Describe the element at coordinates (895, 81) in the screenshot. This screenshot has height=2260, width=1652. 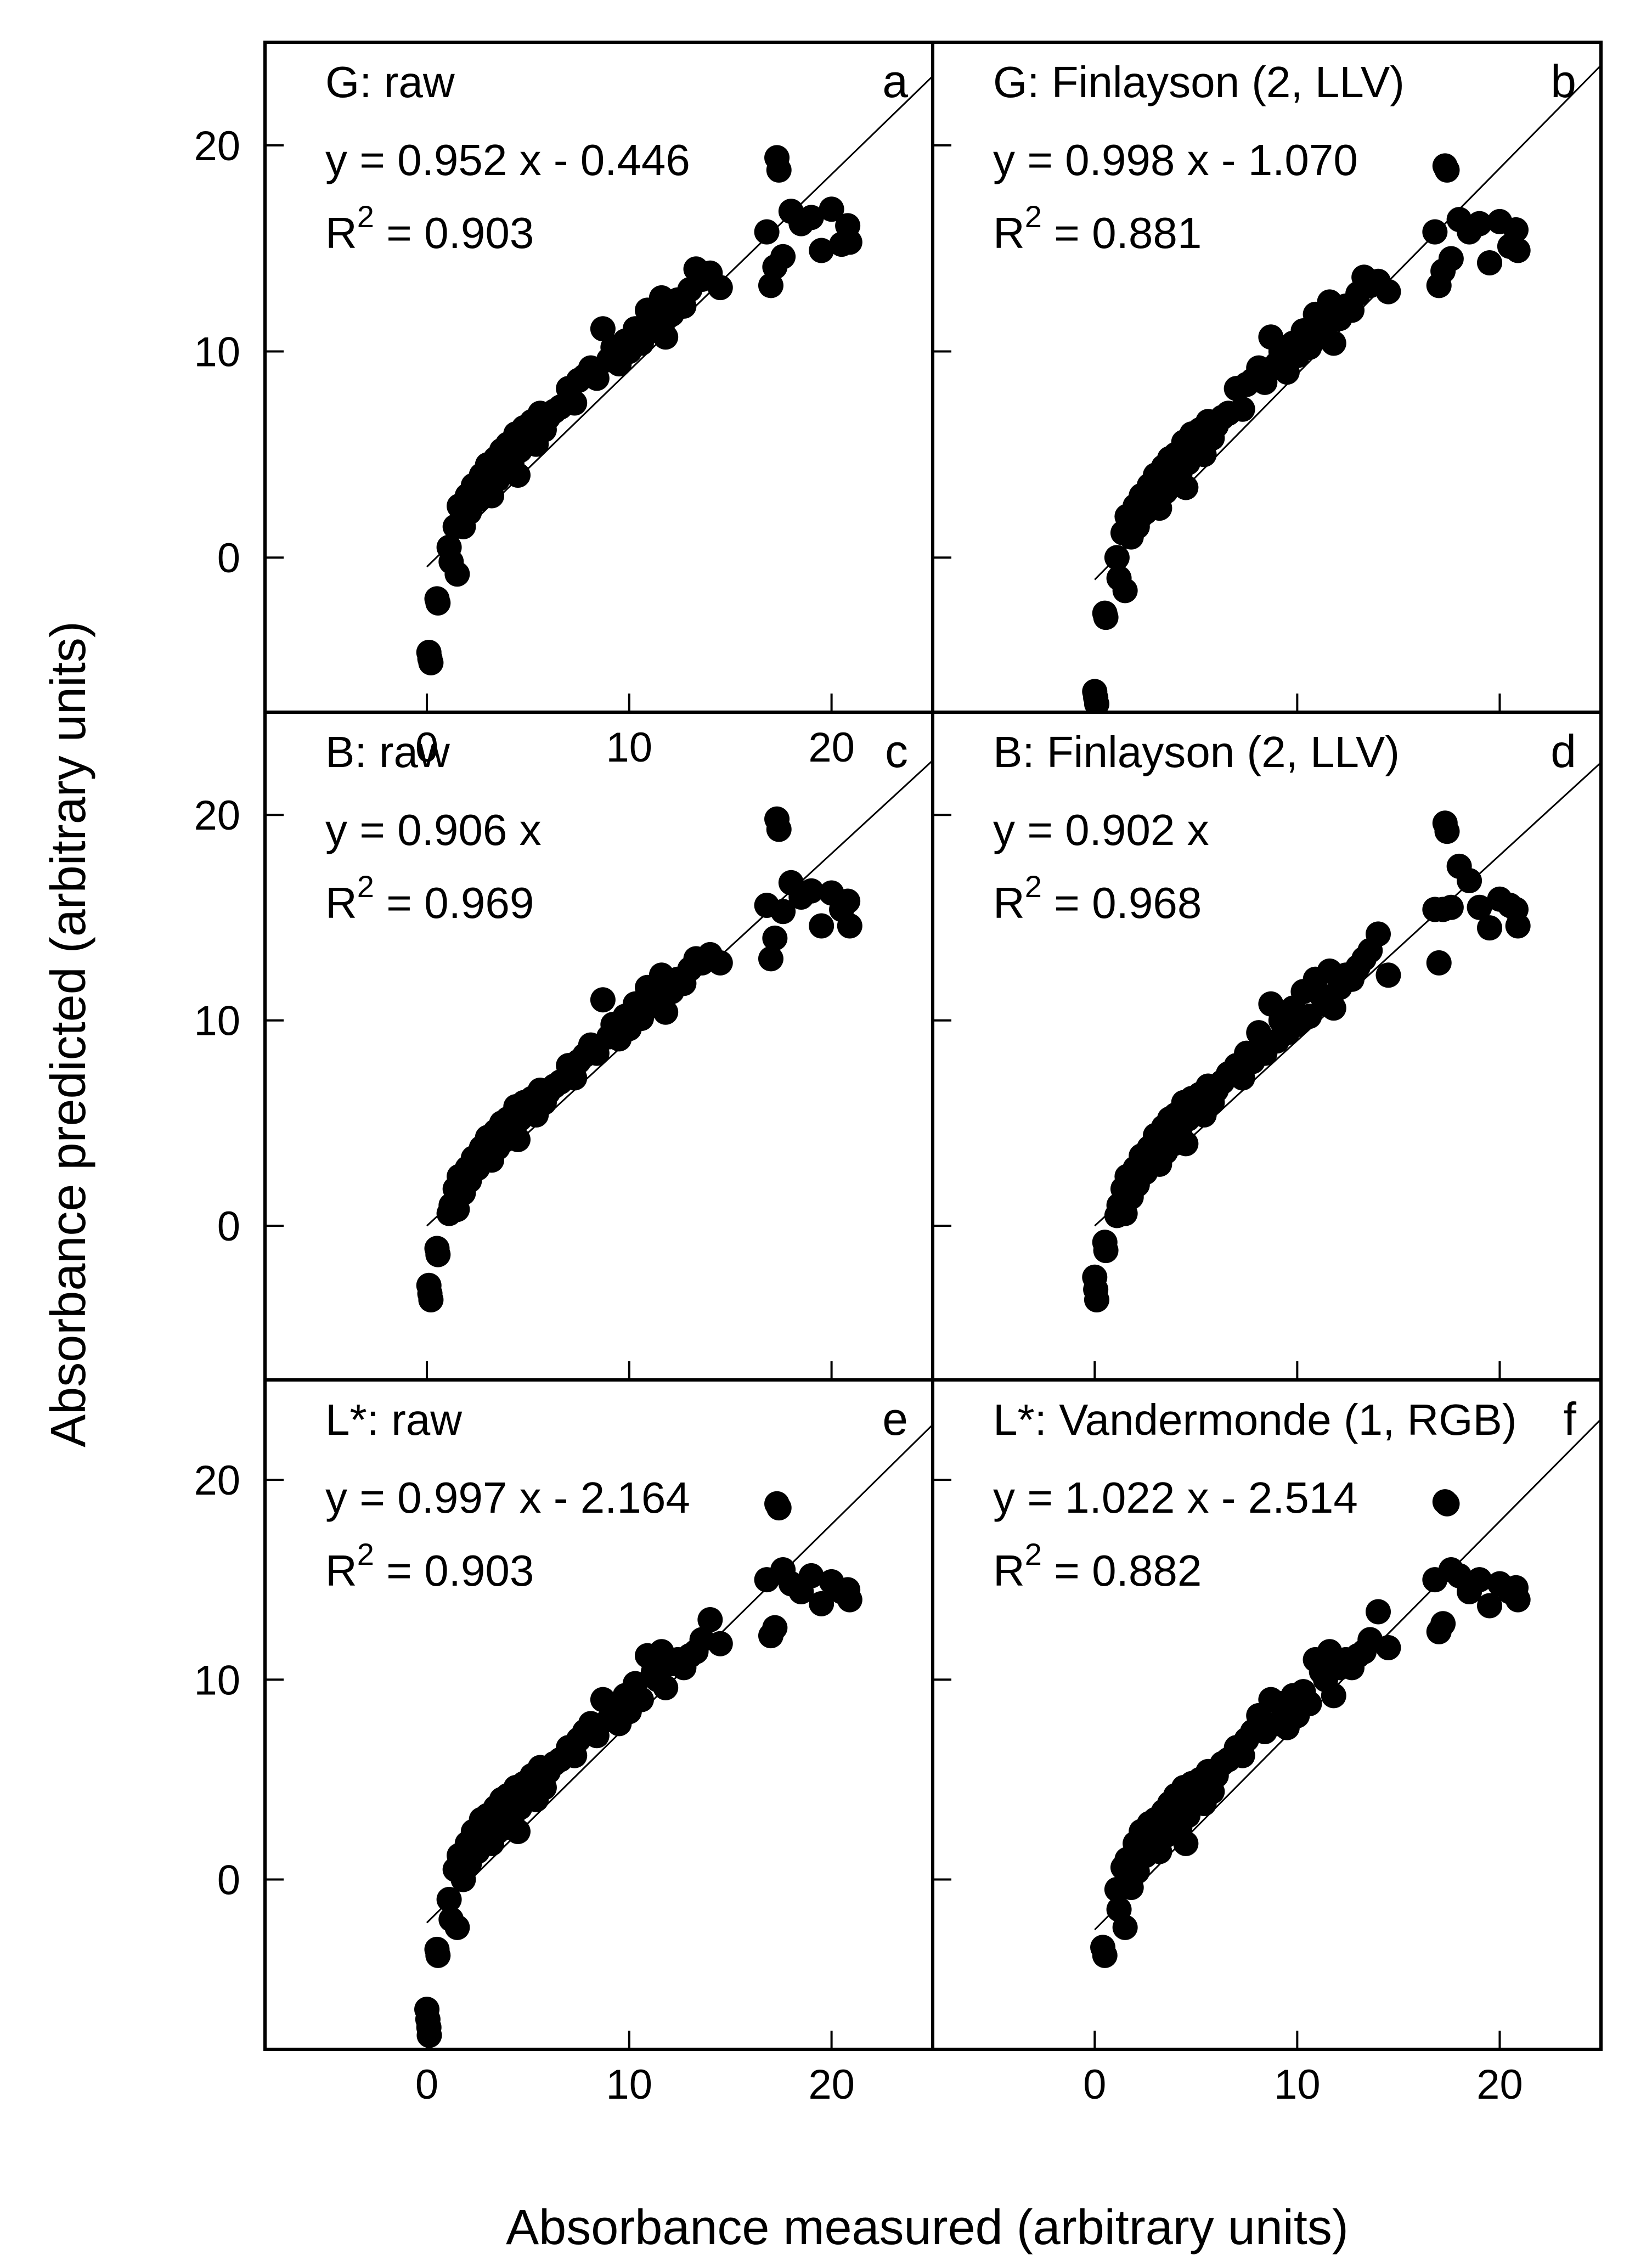
I see `panel-letter: a` at that location.